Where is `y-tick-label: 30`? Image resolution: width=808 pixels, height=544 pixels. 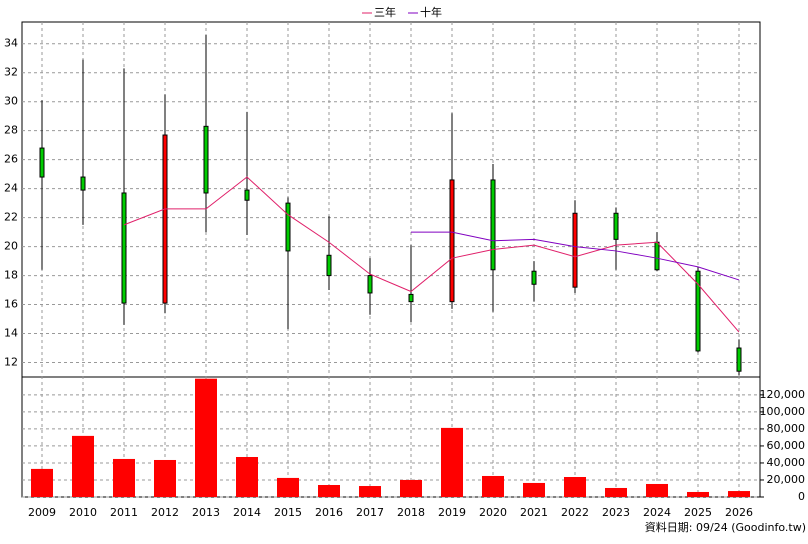 y-tick-label: 30 is located at coordinates (11, 101).